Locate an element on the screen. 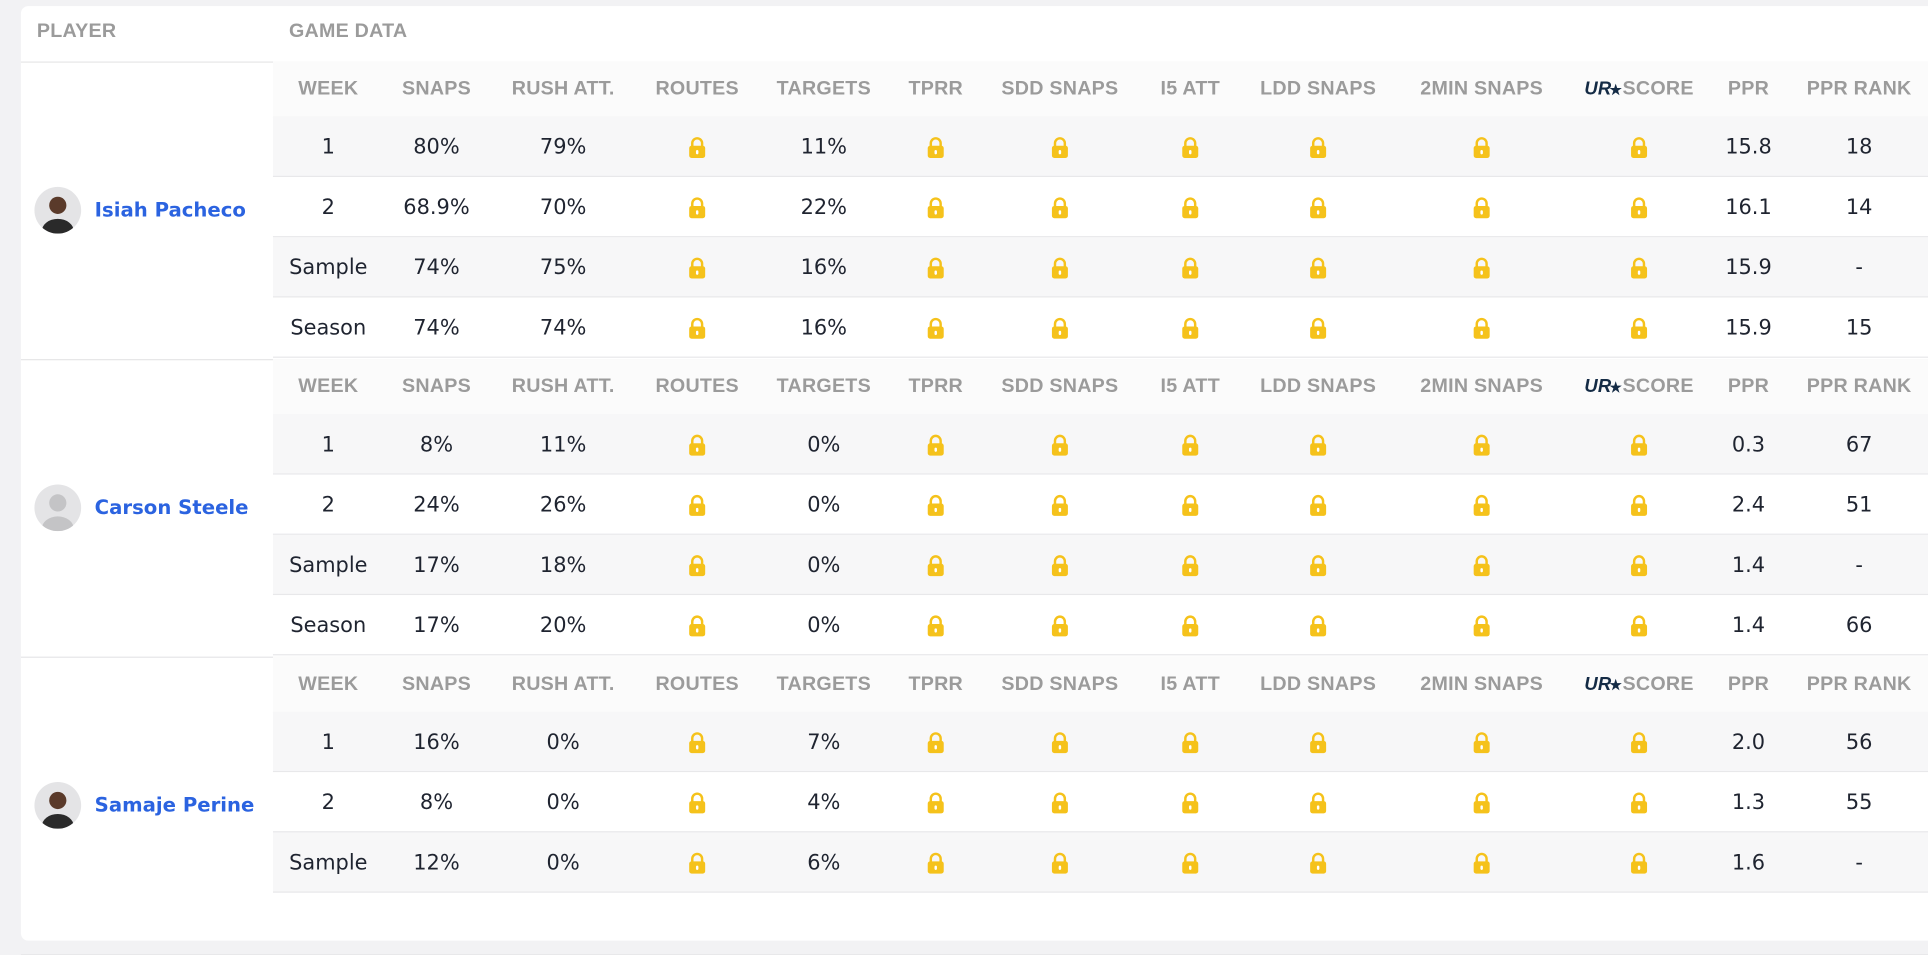  column-header: PPR RANK is located at coordinates (1850, 386).